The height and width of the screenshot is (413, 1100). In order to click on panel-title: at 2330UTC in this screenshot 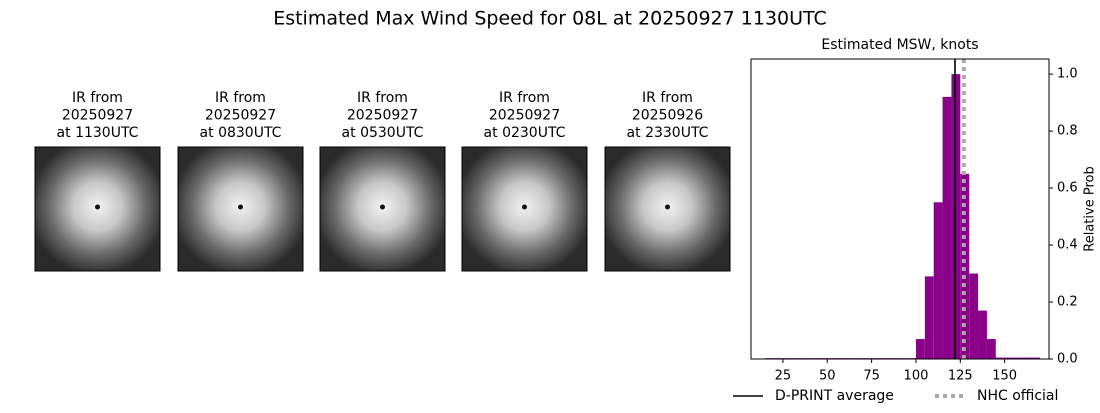, I will do `click(668, 133)`.